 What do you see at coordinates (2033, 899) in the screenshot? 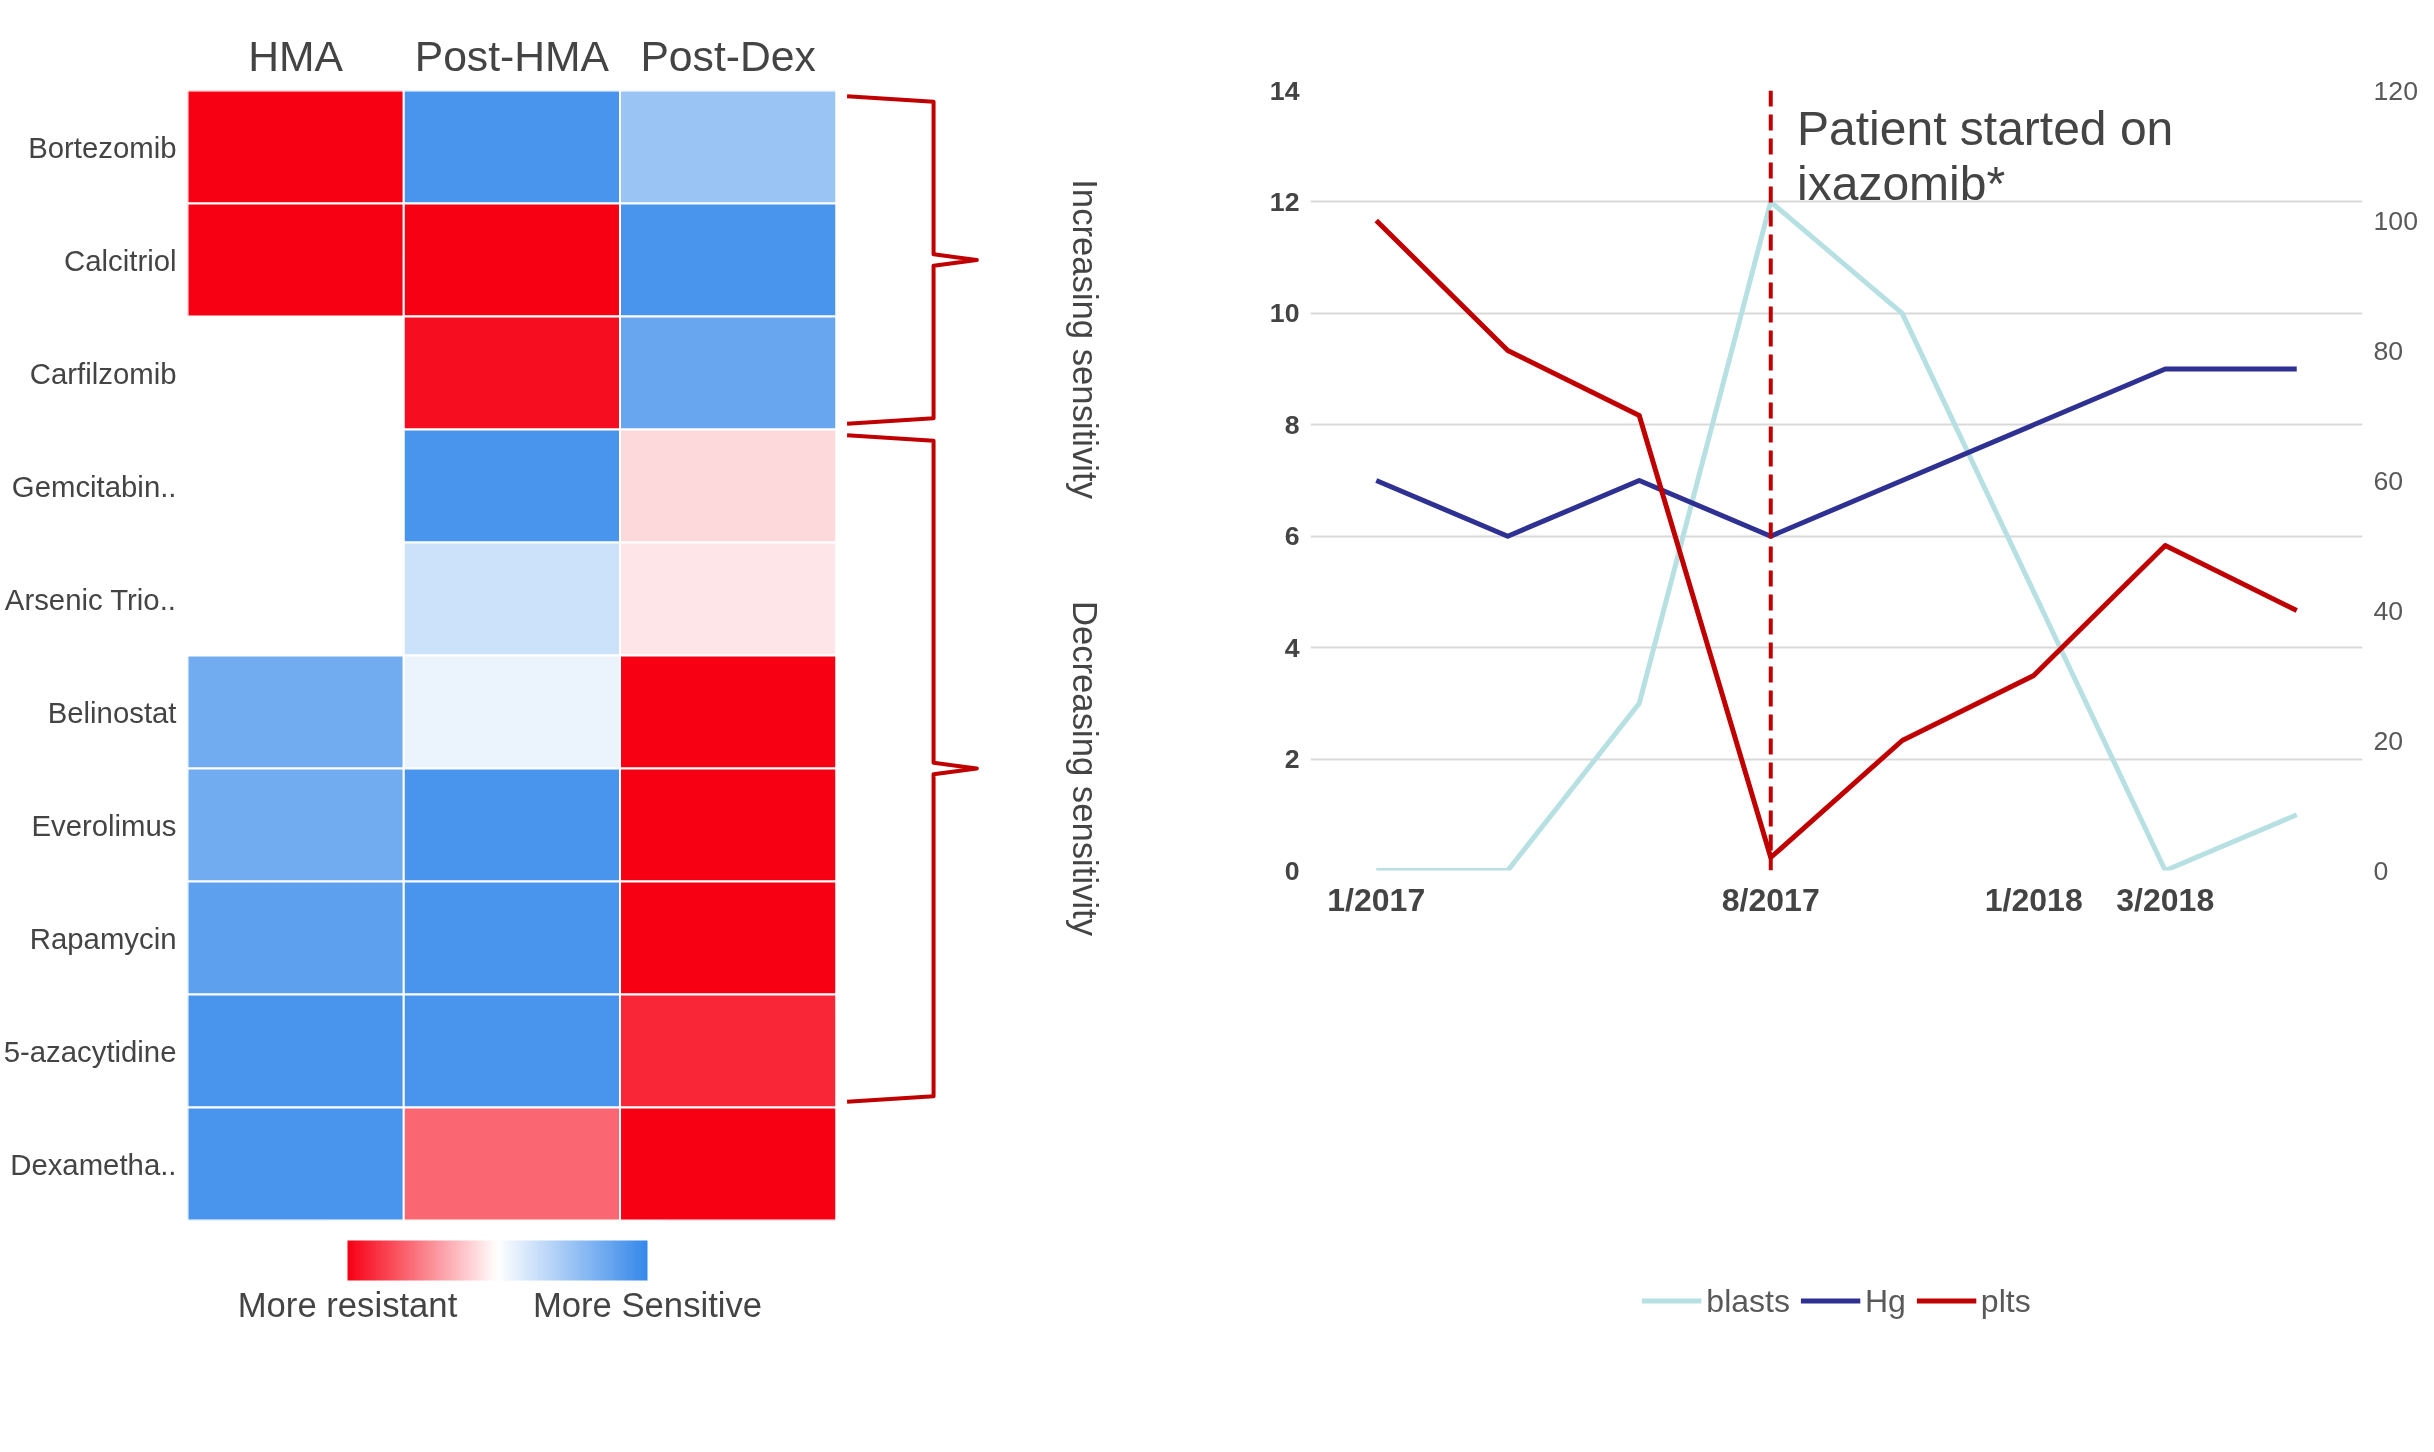
I see `x-tick-label: 1/2018` at bounding box center [2033, 899].